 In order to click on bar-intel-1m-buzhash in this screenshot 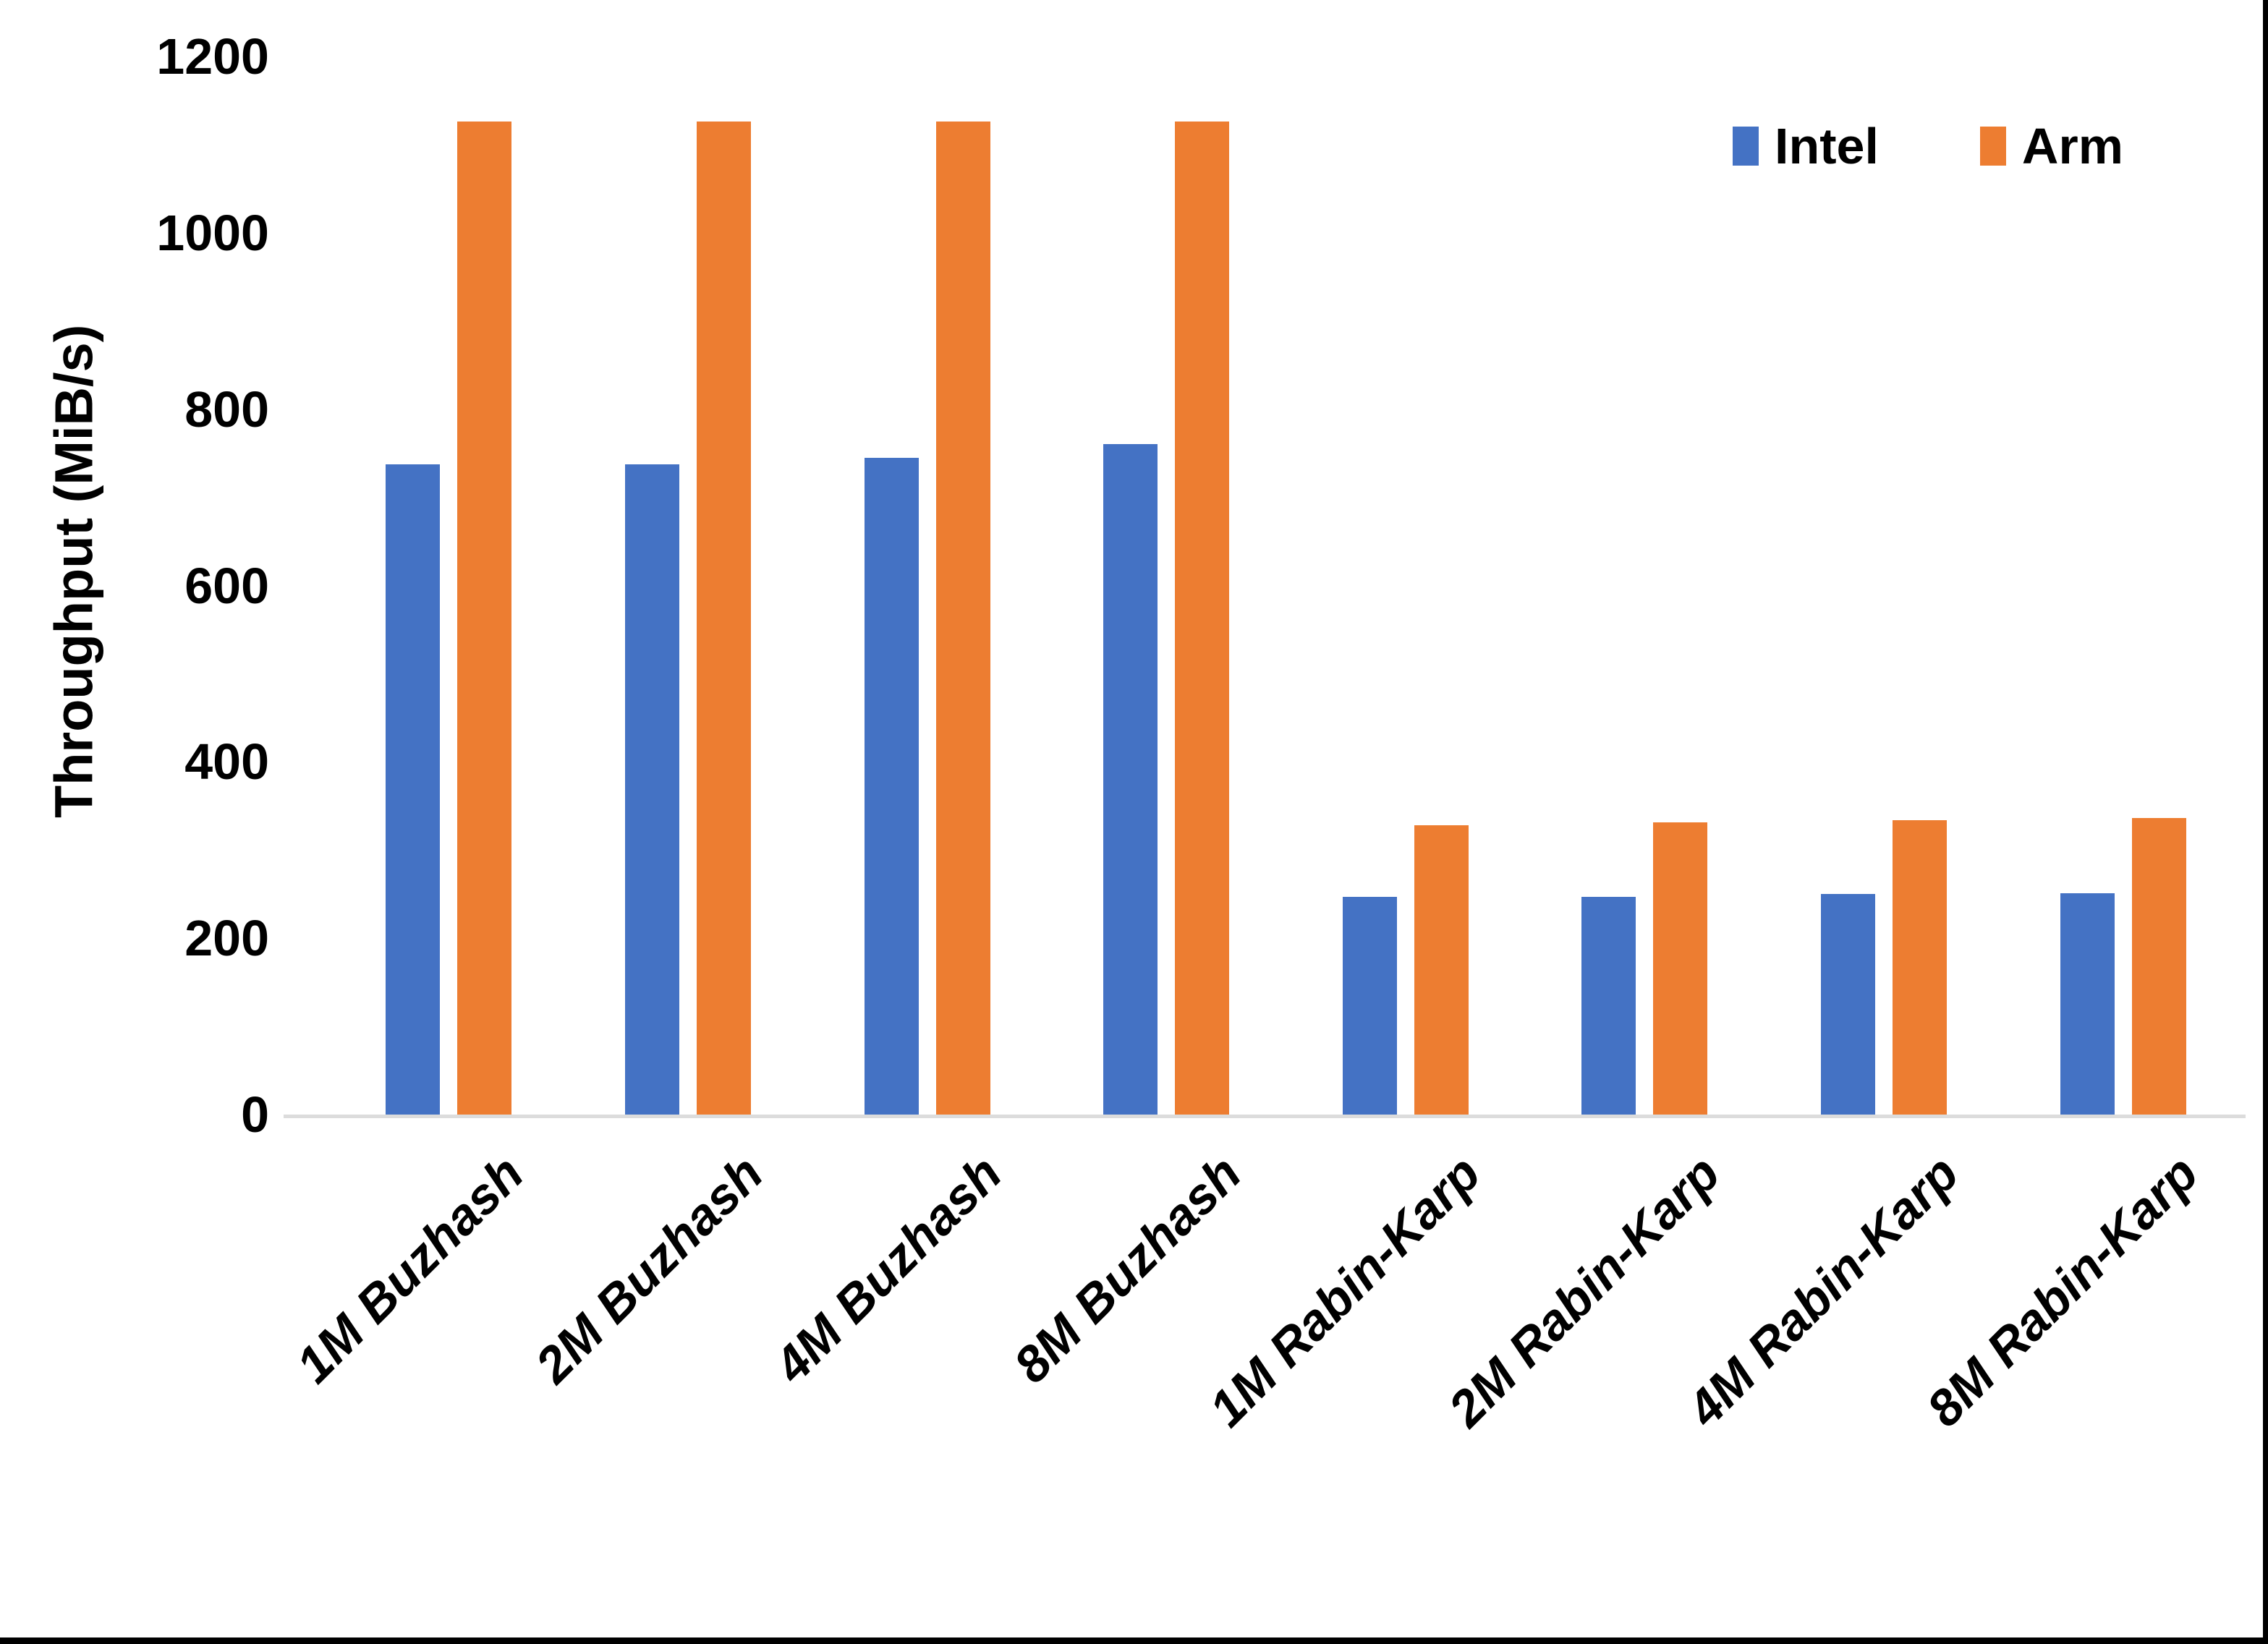, I will do `click(413, 789)`.